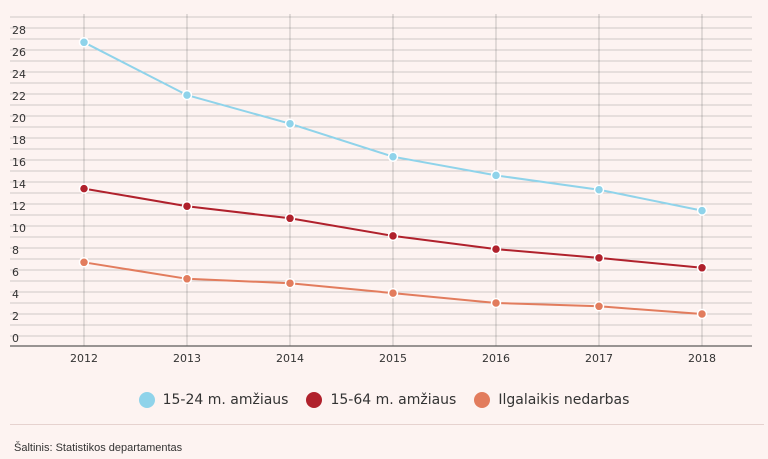  What do you see at coordinates (98, 448) in the screenshot?
I see `source-note: Šaltinis: Statistikos departamentas` at bounding box center [98, 448].